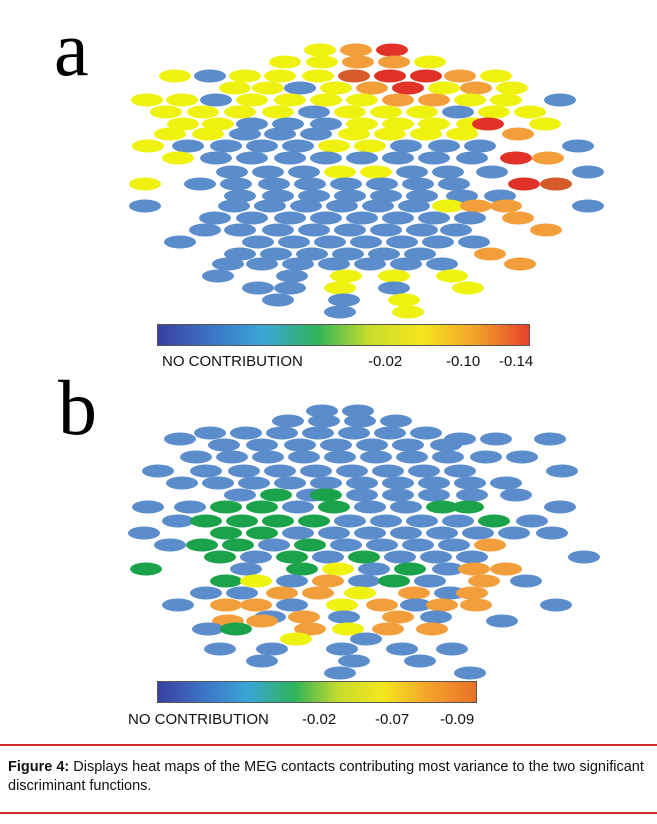 This screenshot has width=657, height=824. Describe the element at coordinates (319, 719) in the screenshot. I see `colorbar-b-label-1: -0.02` at that location.